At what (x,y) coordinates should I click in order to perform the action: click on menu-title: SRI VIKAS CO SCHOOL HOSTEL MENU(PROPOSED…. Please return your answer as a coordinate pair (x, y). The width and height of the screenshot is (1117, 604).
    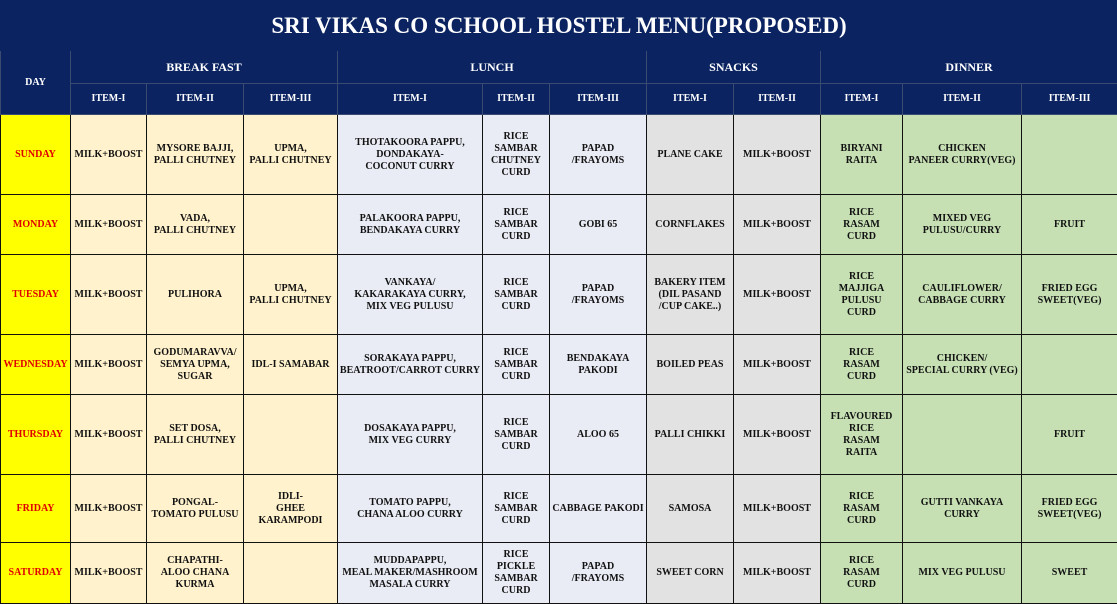
    Looking at the image, I should click on (559, 26).